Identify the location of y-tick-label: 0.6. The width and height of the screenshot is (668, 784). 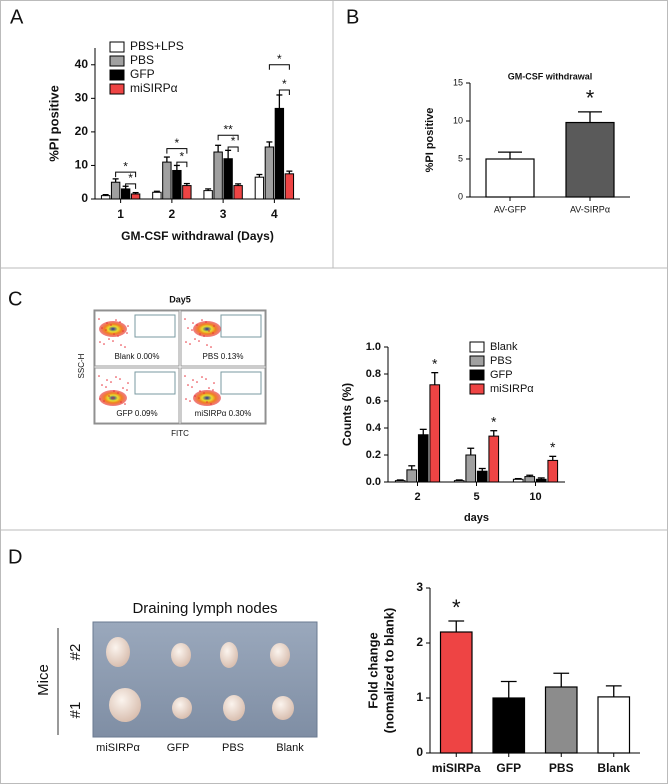
(373, 401).